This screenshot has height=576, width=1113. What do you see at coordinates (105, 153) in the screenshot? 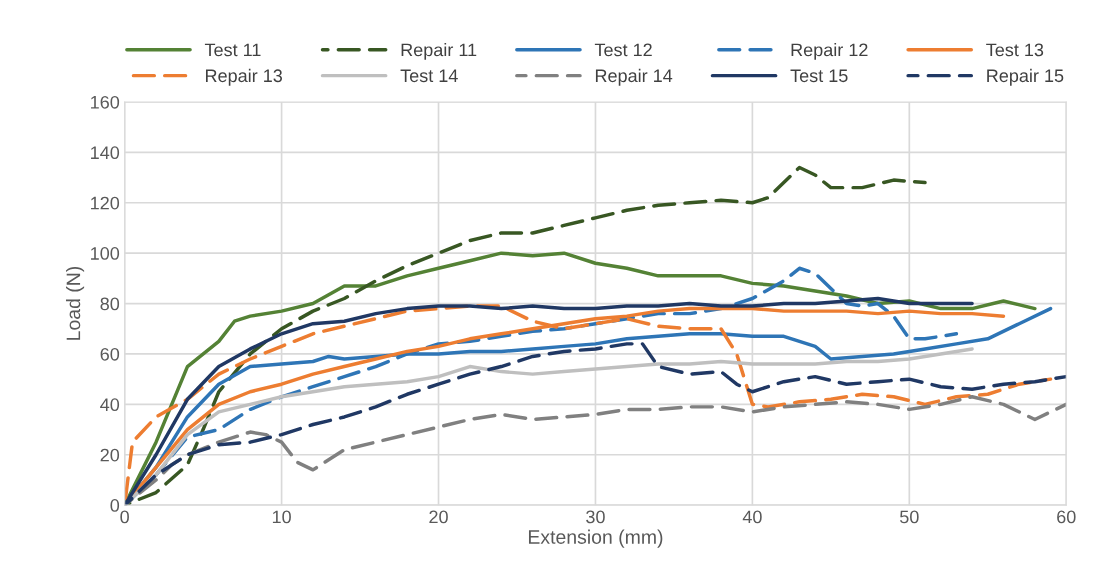
I see `y-tick-label: 140` at bounding box center [105, 153].